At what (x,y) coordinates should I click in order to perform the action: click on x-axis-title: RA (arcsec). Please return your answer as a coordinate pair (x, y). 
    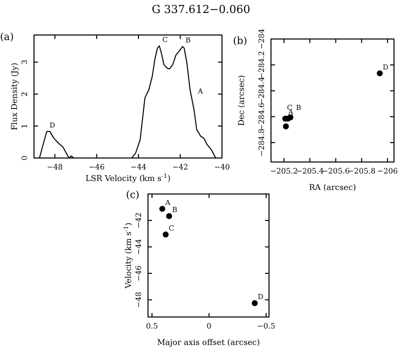
    Looking at the image, I should click on (332, 187).